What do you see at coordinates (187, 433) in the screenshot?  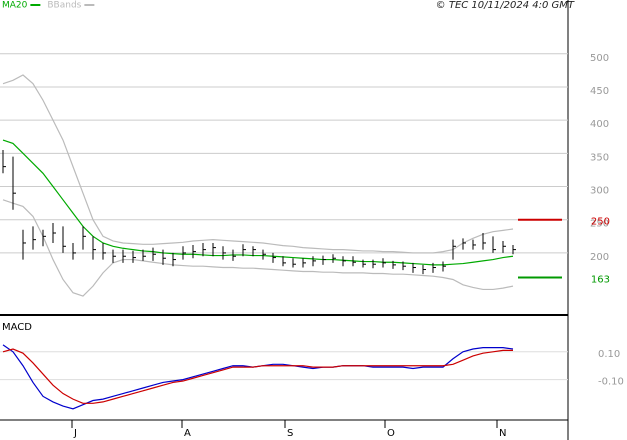 I see `x-tick-label: A` at bounding box center [187, 433].